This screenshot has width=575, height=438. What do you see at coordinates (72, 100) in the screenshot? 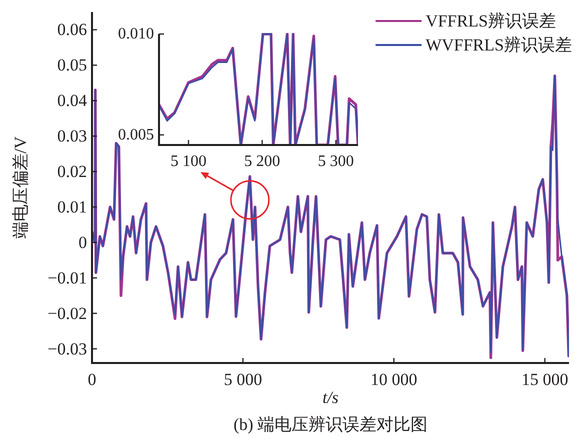
I see `y-tick-label: 0.04` at bounding box center [72, 100].